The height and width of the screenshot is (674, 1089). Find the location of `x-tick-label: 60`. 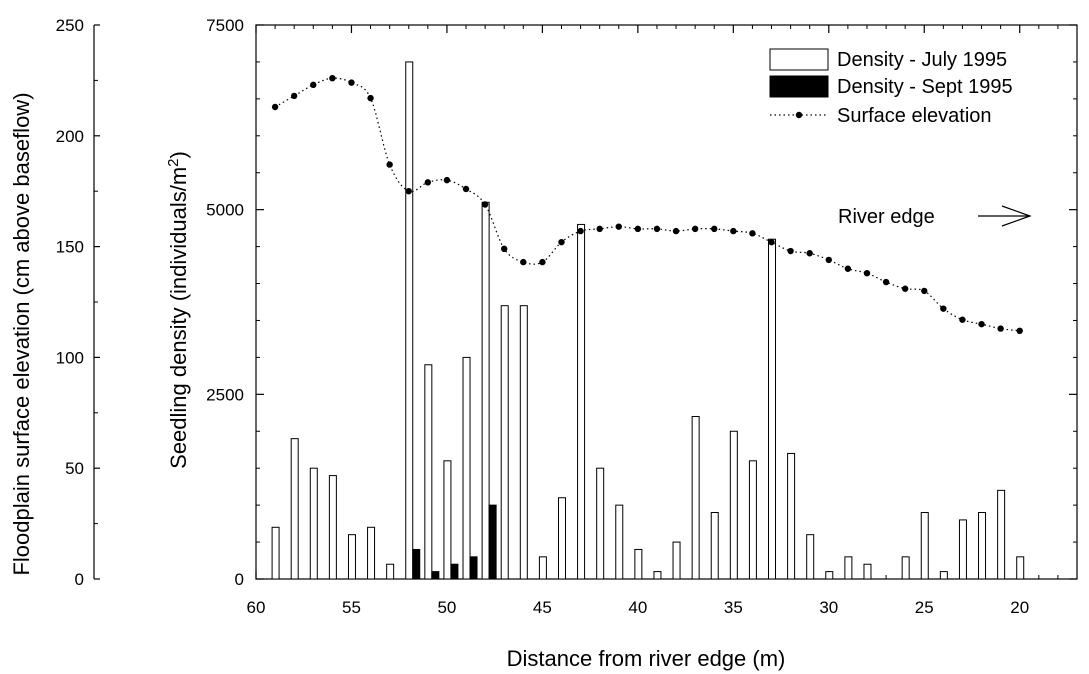

x-tick-label: 60 is located at coordinates (256, 607).